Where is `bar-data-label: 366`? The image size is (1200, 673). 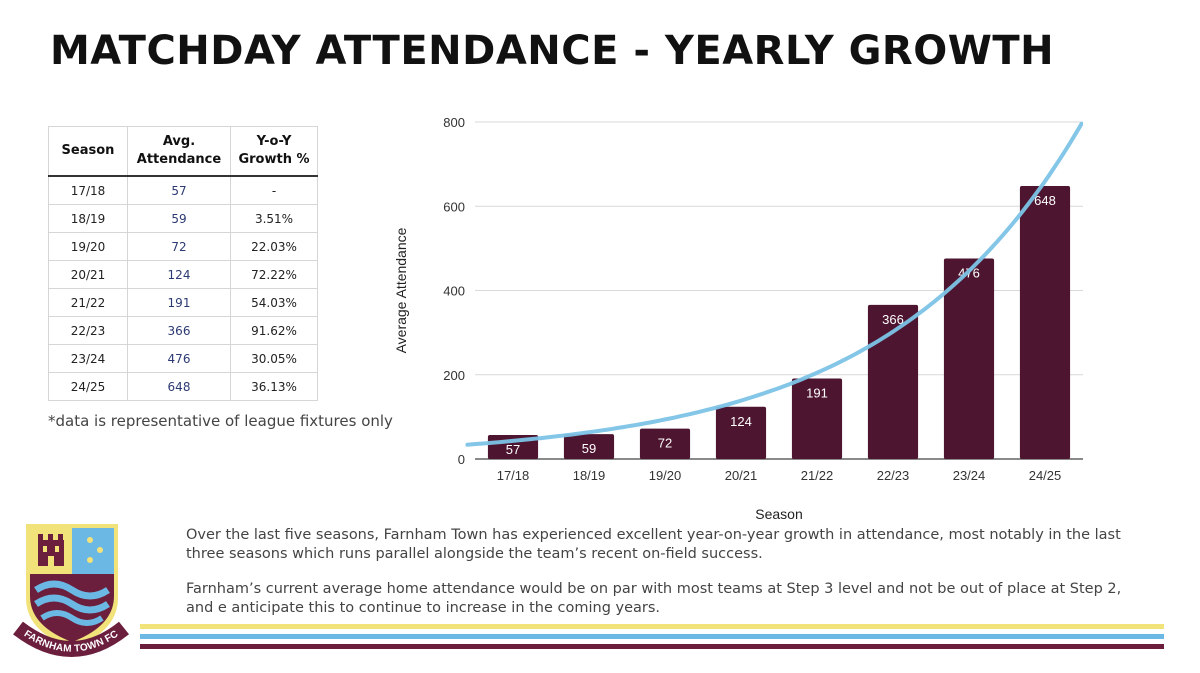
bar-data-label: 366 is located at coordinates (893, 319).